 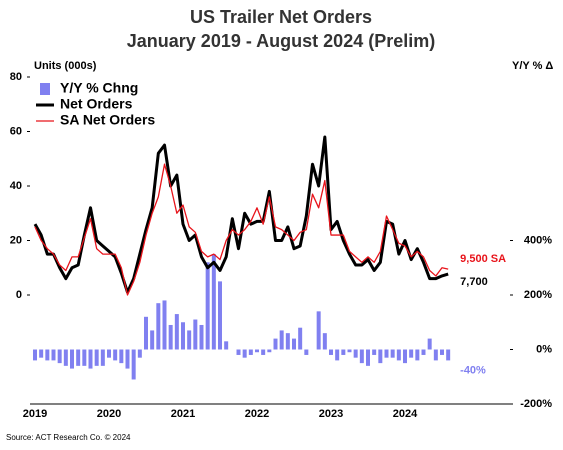 I want to click on y-tick-label: 0, so click(x=19, y=295).